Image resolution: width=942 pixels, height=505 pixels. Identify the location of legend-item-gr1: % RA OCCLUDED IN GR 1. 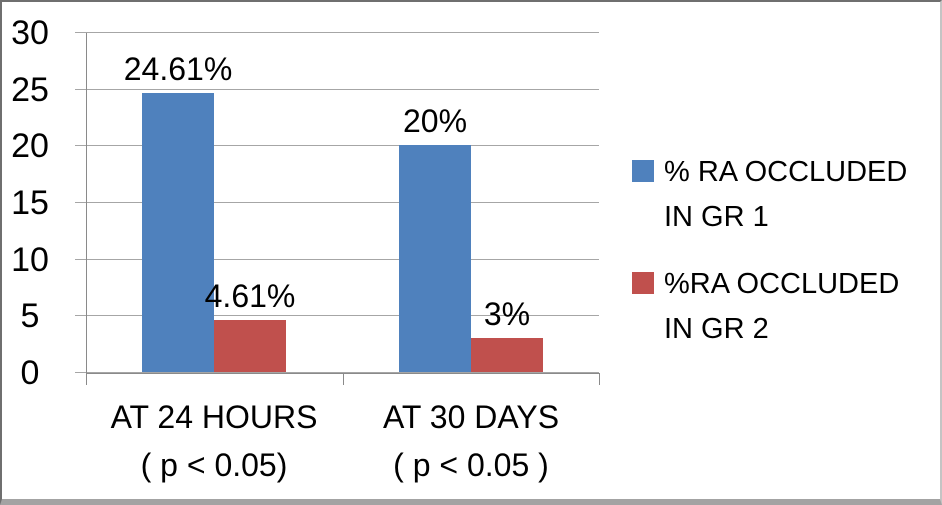
(782, 195).